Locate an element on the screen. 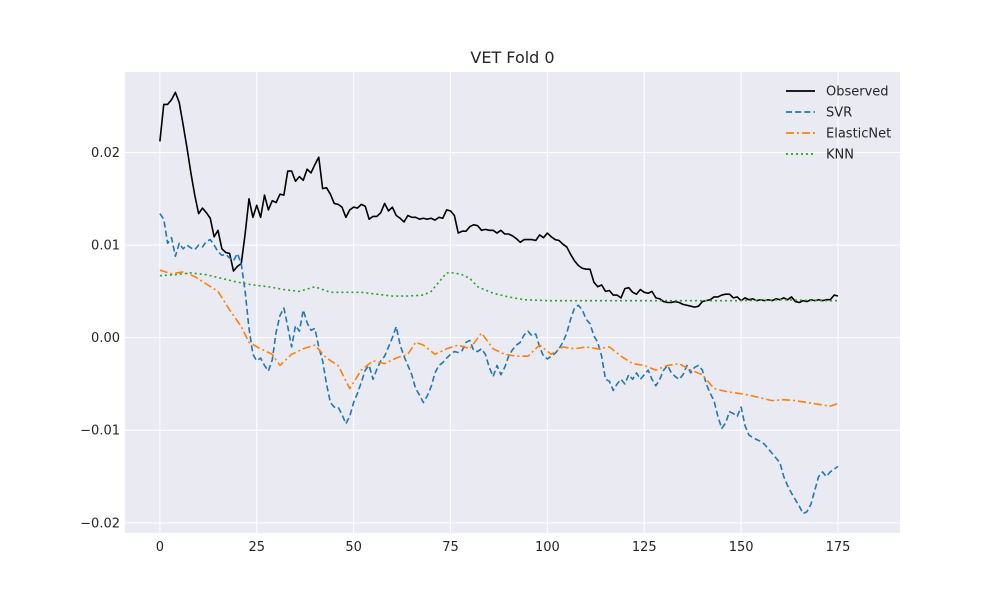 This screenshot has width=1000, height=600. y-tick-label: 0.02 is located at coordinates (105, 153).